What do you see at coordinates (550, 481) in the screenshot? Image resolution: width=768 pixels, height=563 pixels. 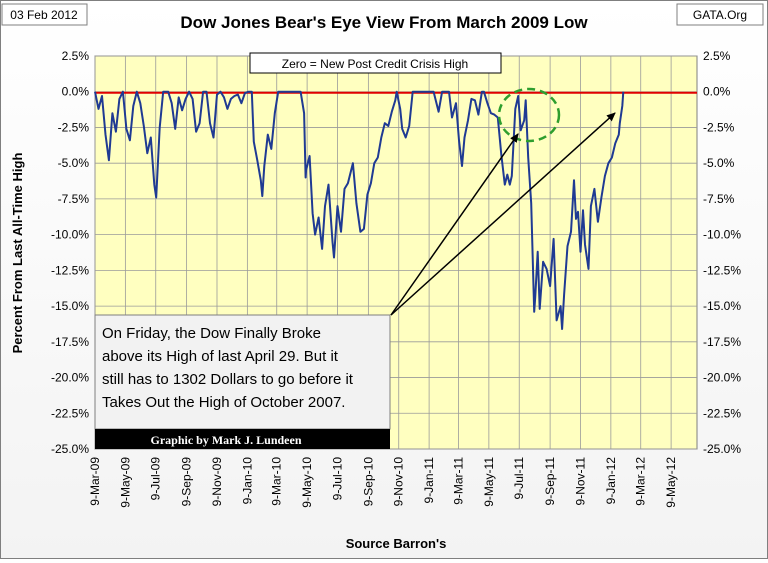 I see `x-tick-label: 9-Sep-11` at bounding box center [550, 481].